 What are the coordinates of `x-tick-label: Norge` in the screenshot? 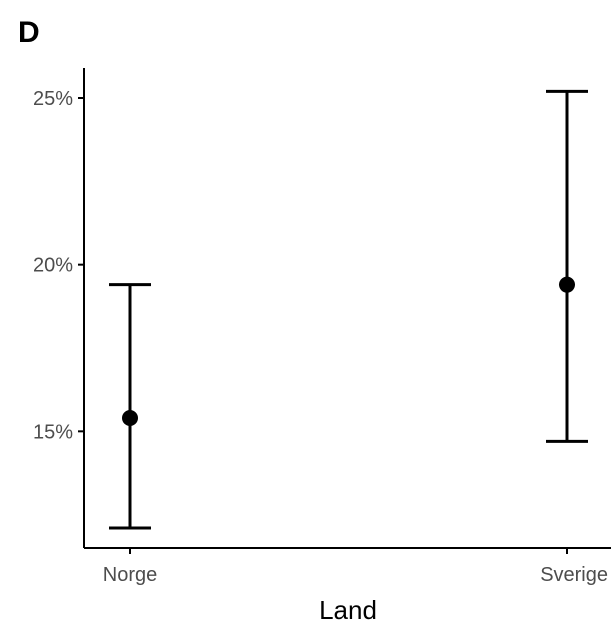 It's located at (130, 575).